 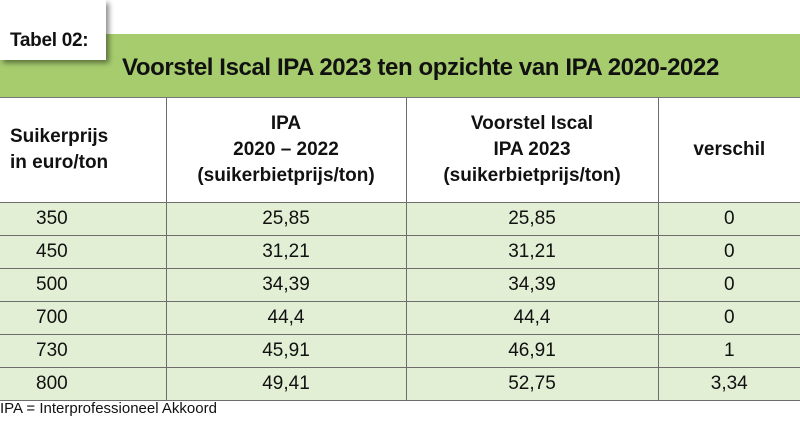 I want to click on cell-voorstel-ipa-2023: 52,75, so click(x=532, y=384).